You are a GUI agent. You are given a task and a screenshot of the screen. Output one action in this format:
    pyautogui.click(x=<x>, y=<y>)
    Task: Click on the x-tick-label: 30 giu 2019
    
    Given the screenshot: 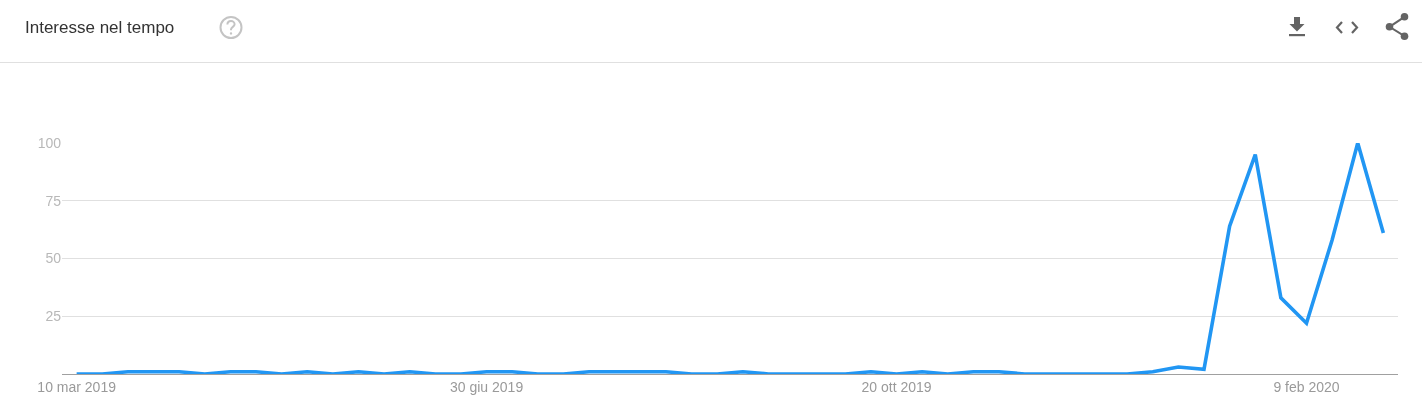 What is the action you would take?
    pyautogui.click(x=487, y=386)
    